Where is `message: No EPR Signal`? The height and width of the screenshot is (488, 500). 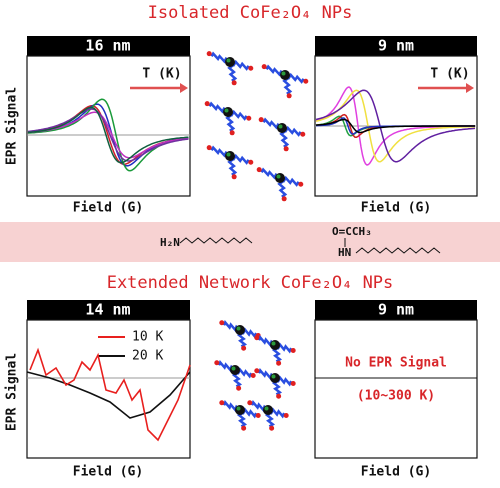
message: No EPR Signal is located at coordinates (396, 363).